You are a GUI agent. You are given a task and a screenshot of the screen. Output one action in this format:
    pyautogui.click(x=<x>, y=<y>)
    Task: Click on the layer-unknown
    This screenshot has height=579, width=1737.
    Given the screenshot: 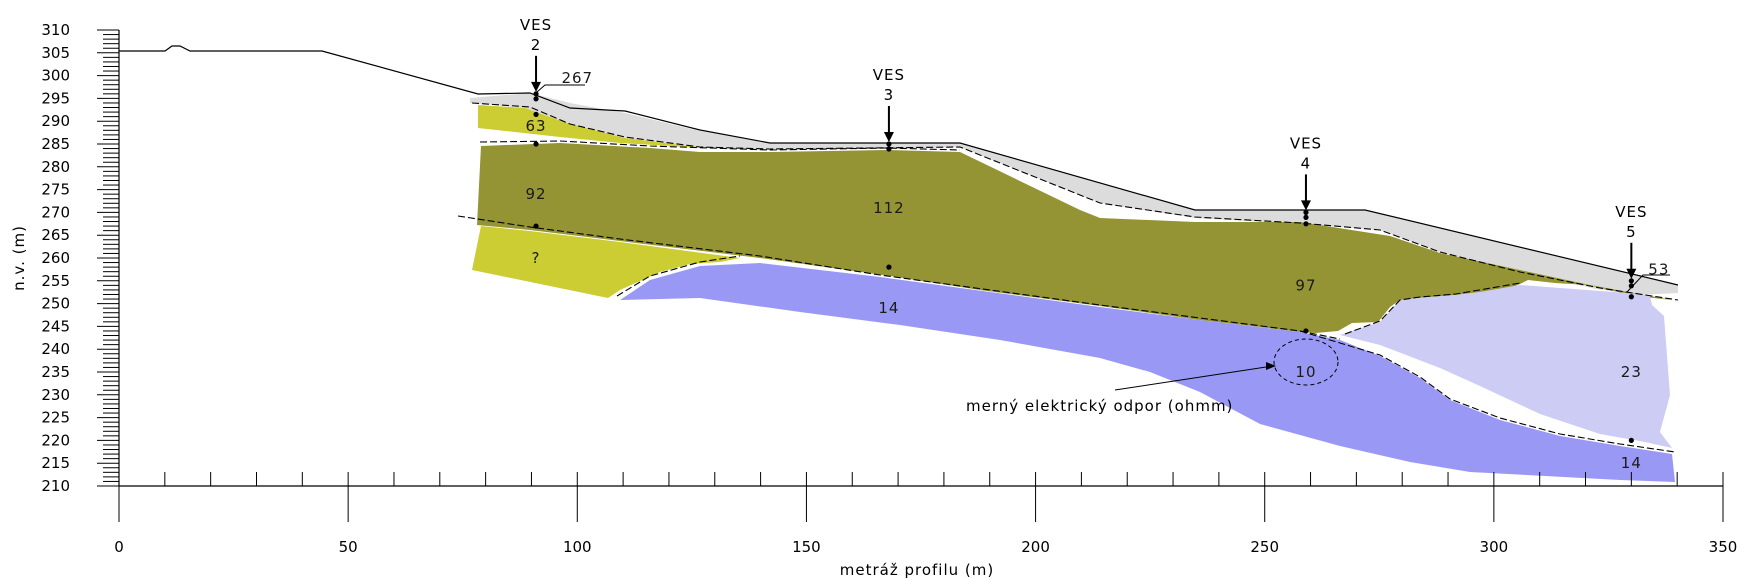 What is the action you would take?
    pyautogui.click(x=606, y=262)
    